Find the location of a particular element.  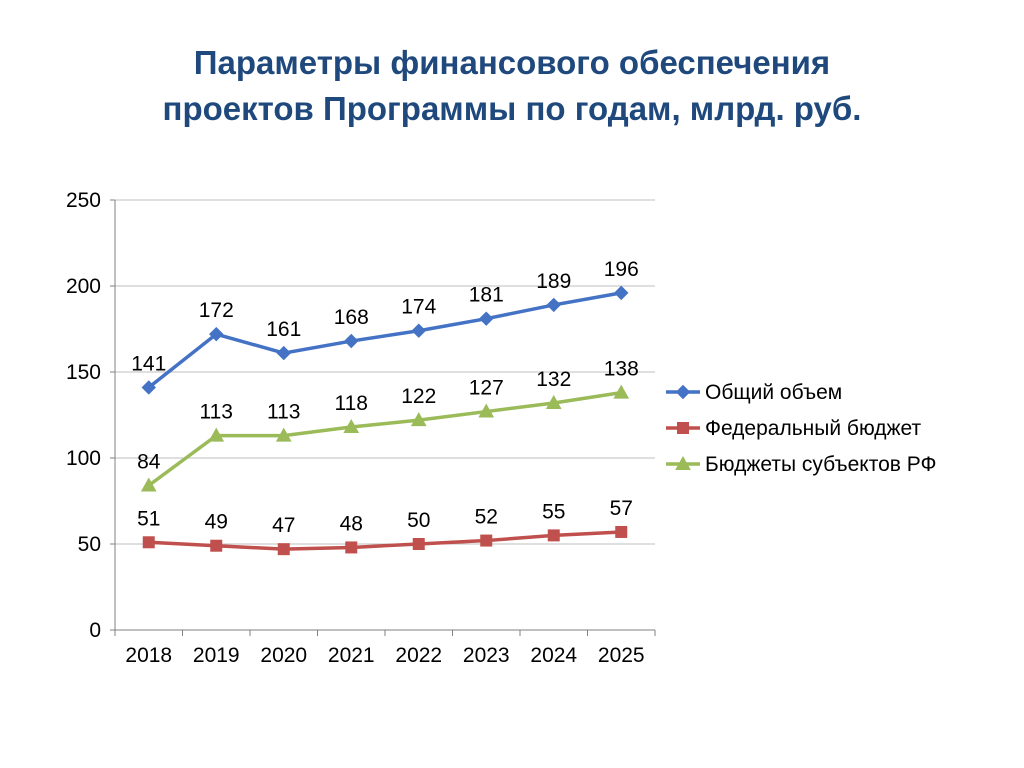

series-diamond: 141 172 161 168 174 181 189 196 is located at coordinates (385, 326).